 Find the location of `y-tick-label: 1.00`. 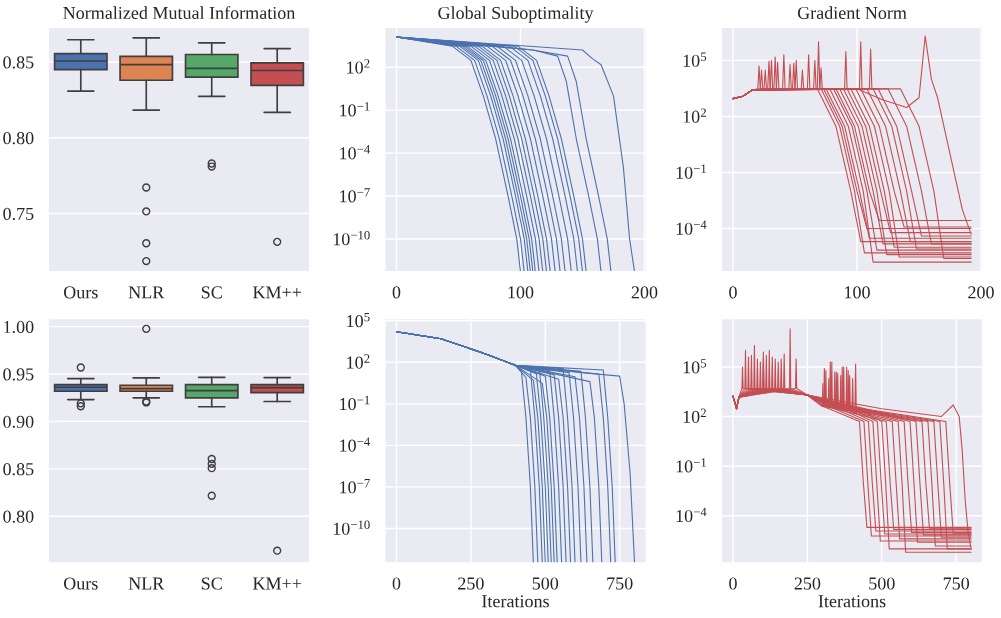

y-tick-label: 1.00 is located at coordinates (19, 327).